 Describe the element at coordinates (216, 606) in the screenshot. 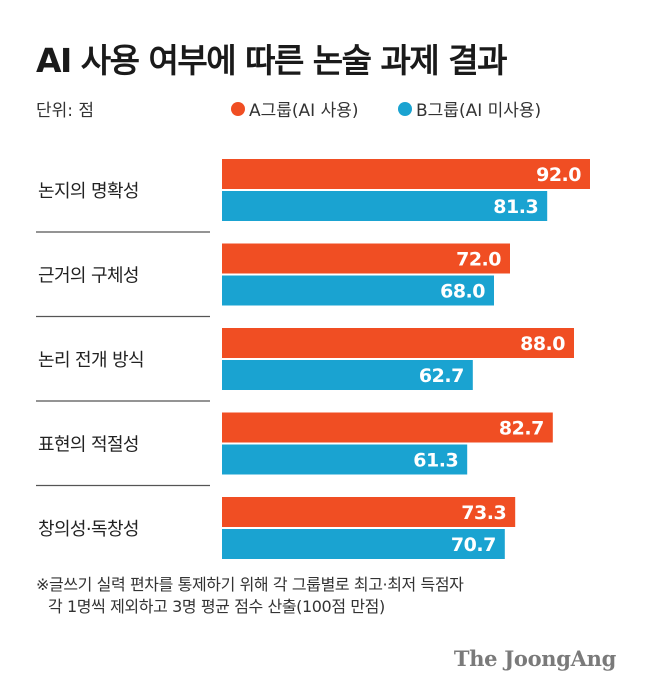

I see `footnote-line-2: 각 1명씩 제외하고 3명 평균 점수 산출(100점 만점)` at that location.